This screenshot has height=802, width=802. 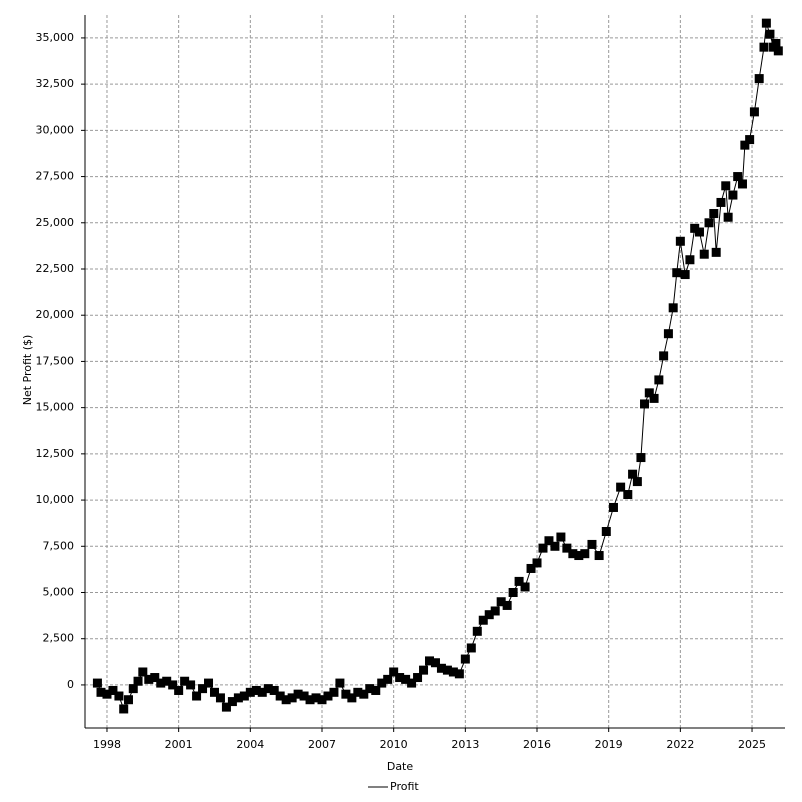 I want to click on x-tick-label: 2019, so click(x=609, y=744).